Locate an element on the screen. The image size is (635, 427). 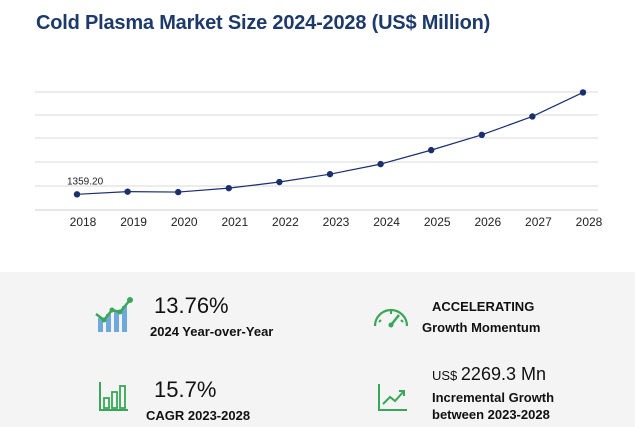
x-tick-label: 2023 is located at coordinates (336, 222).